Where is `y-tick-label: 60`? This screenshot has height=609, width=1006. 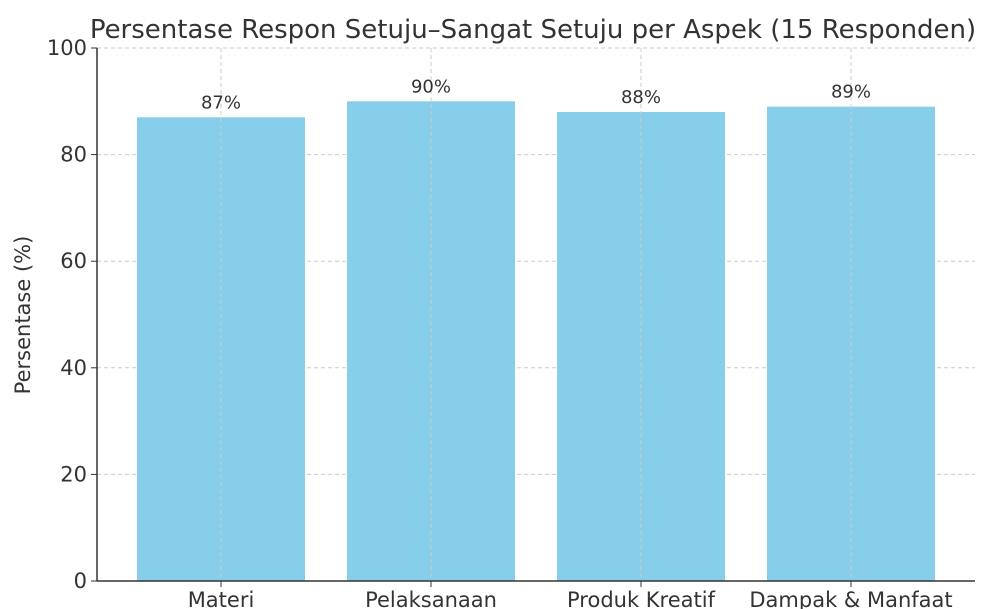
y-tick-label: 60 is located at coordinates (73, 261).